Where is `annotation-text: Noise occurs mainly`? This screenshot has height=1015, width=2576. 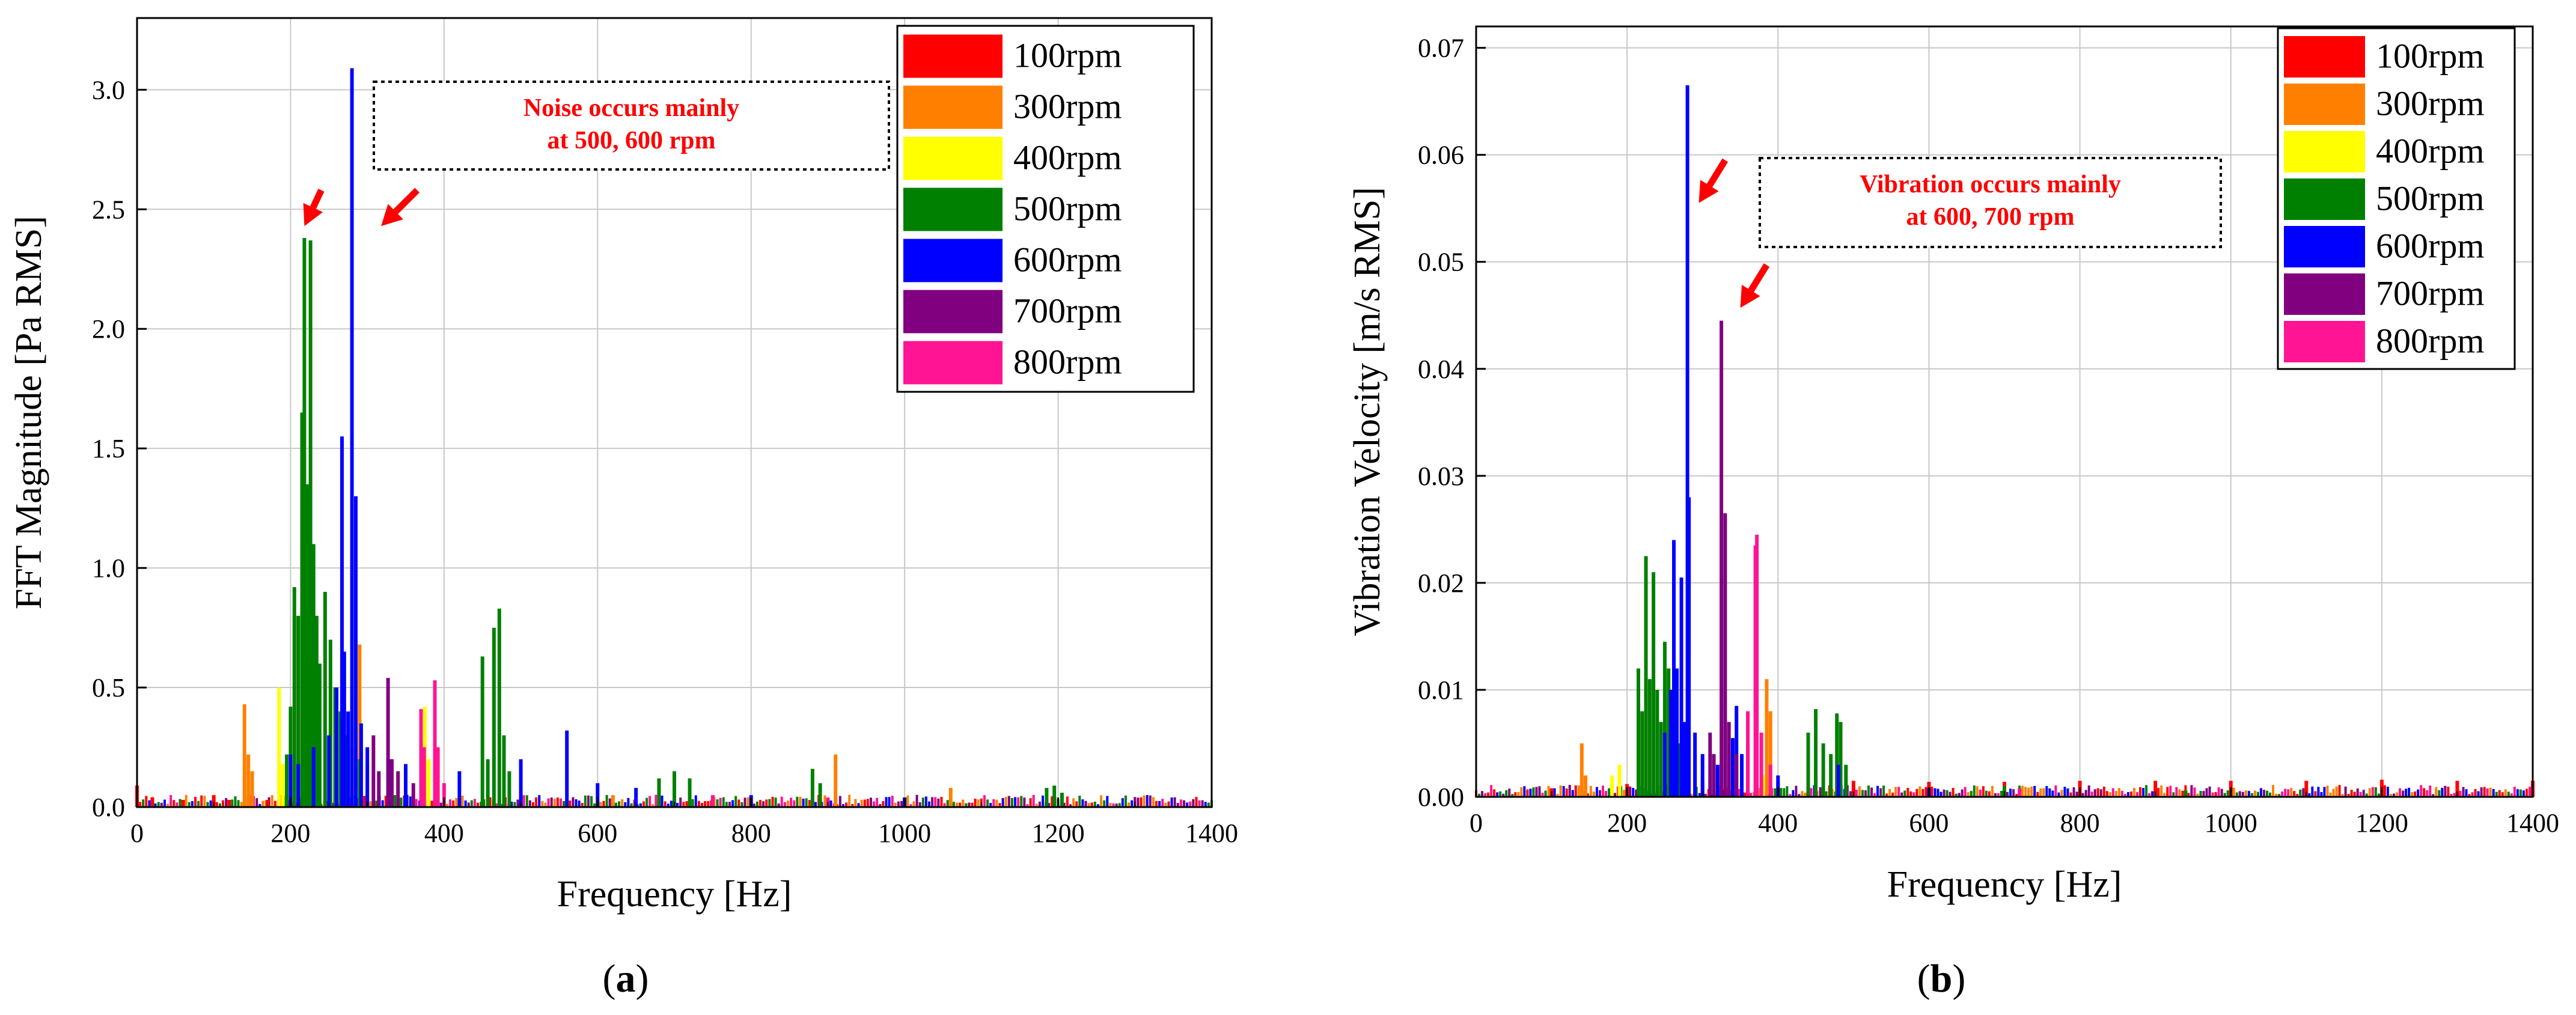
annotation-text: Noise occurs mainly is located at coordinates (631, 108).